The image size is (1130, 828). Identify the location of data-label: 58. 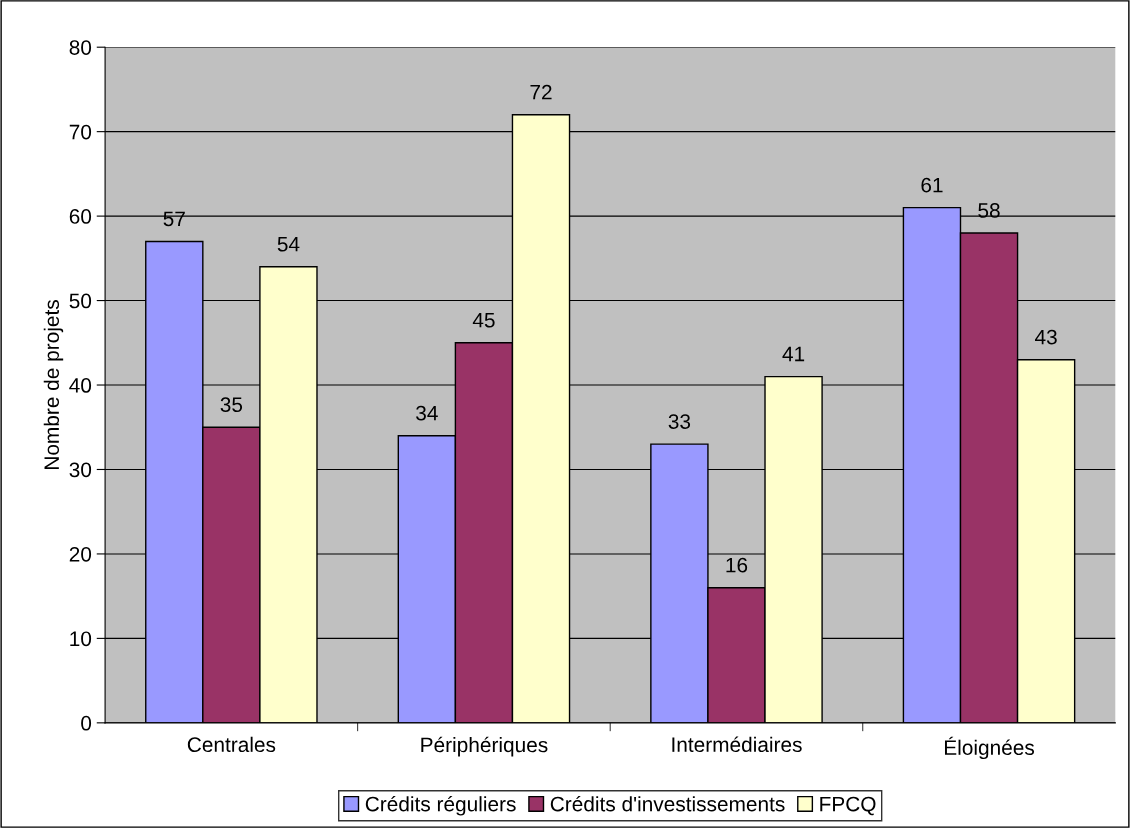
(989, 210).